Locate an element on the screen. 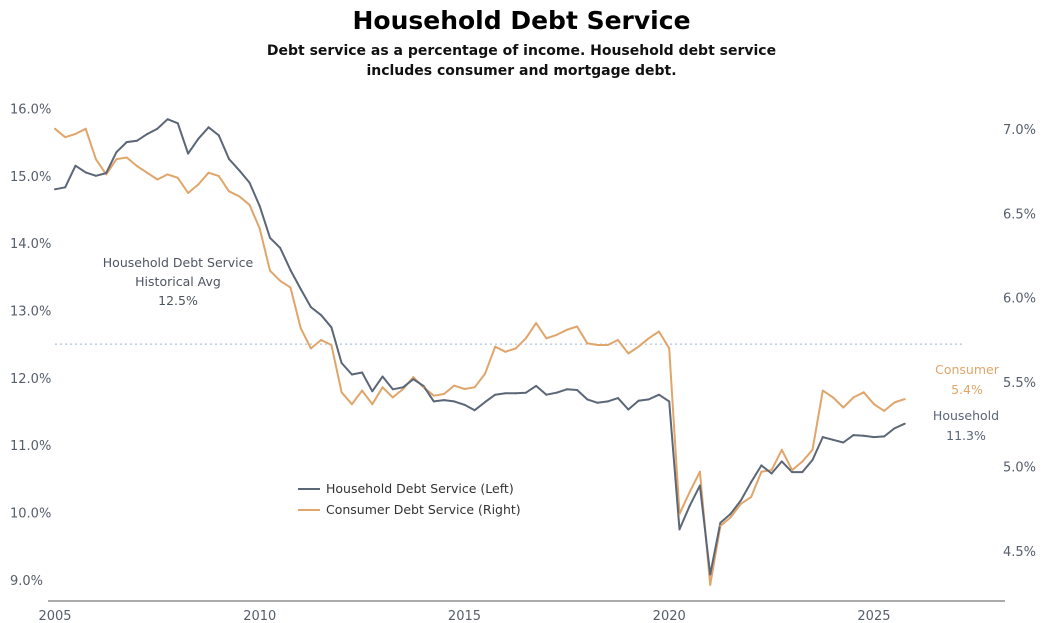 The width and height of the screenshot is (1043, 623). legend-label-household: Household Debt Service (Left) is located at coordinates (420, 488).